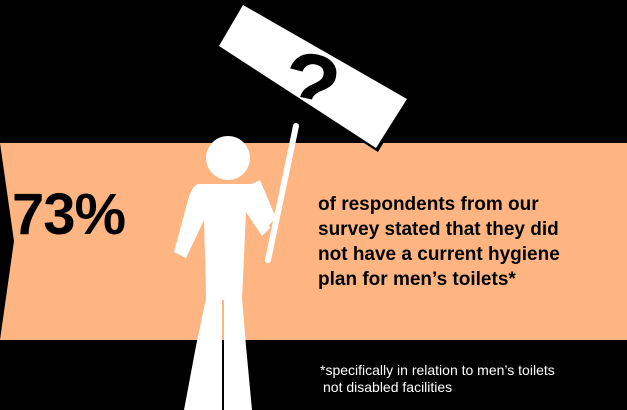  What do you see at coordinates (69, 214) in the screenshot?
I see `stat-value: 73%` at bounding box center [69, 214].